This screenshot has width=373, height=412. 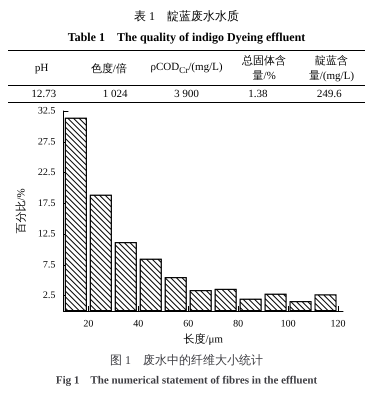 I want to click on text: 色度/倍, so click(x=109, y=69).